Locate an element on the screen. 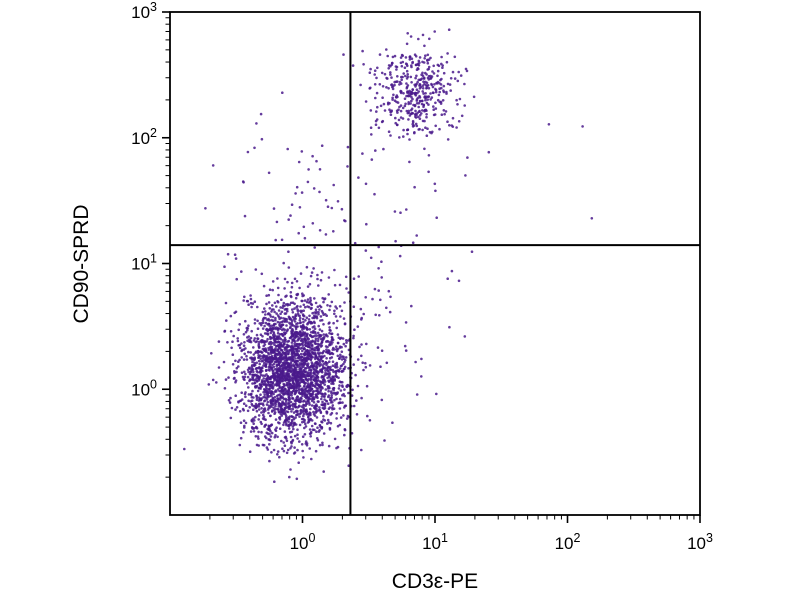 The height and width of the screenshot is (600, 800). x-axis-title: CD3ε-PE is located at coordinates (435, 581).